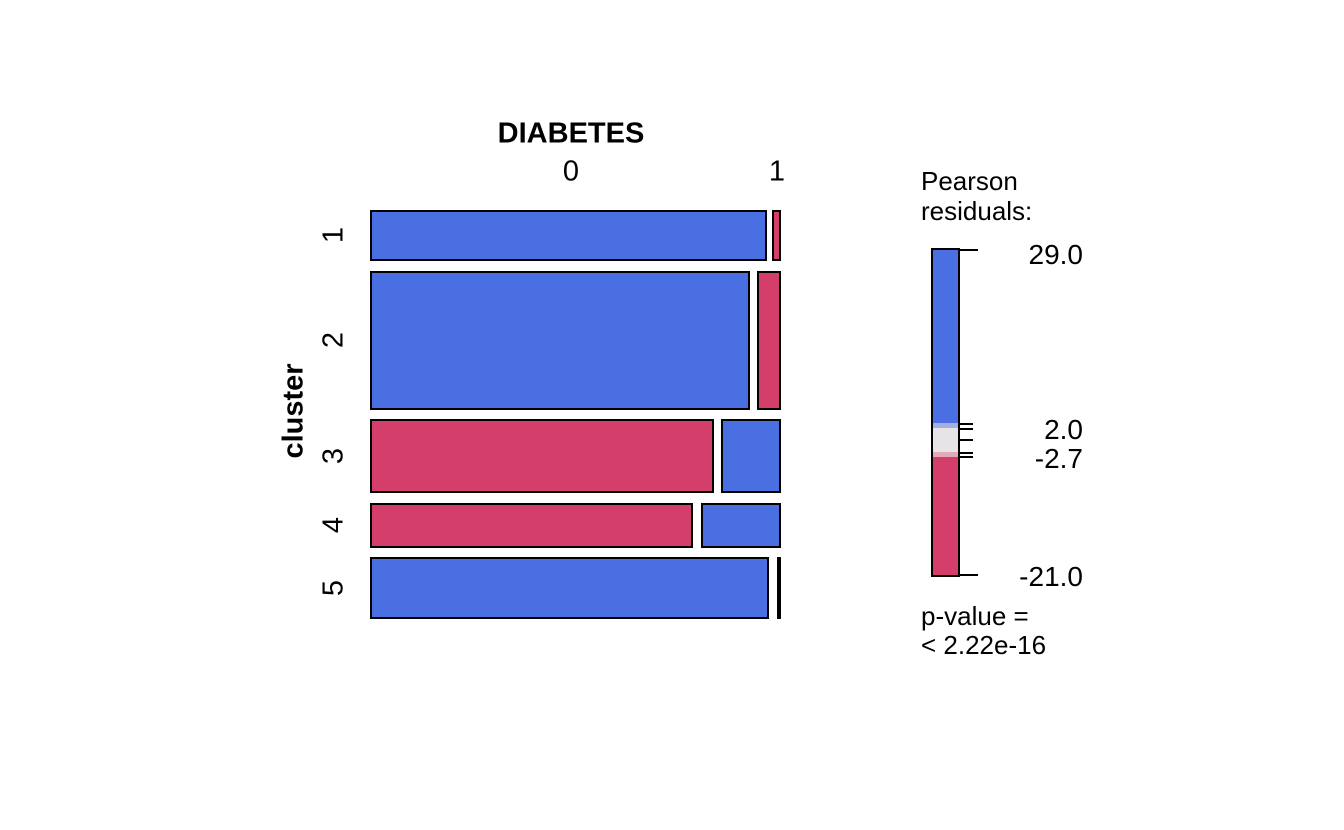 The height and width of the screenshot is (830, 1344). Describe the element at coordinates (571, 171) in the screenshot. I see `x-category-label-0: 0` at that location.